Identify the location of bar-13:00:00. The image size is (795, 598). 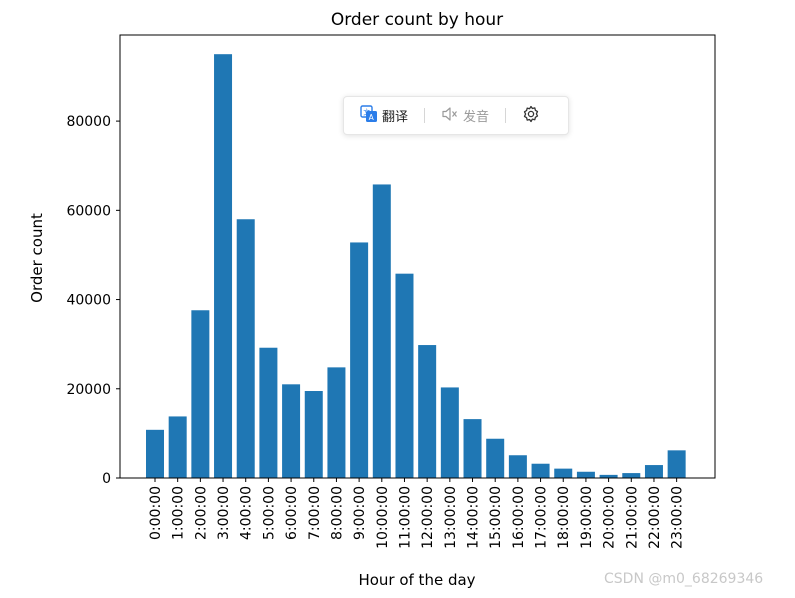
(449, 432).